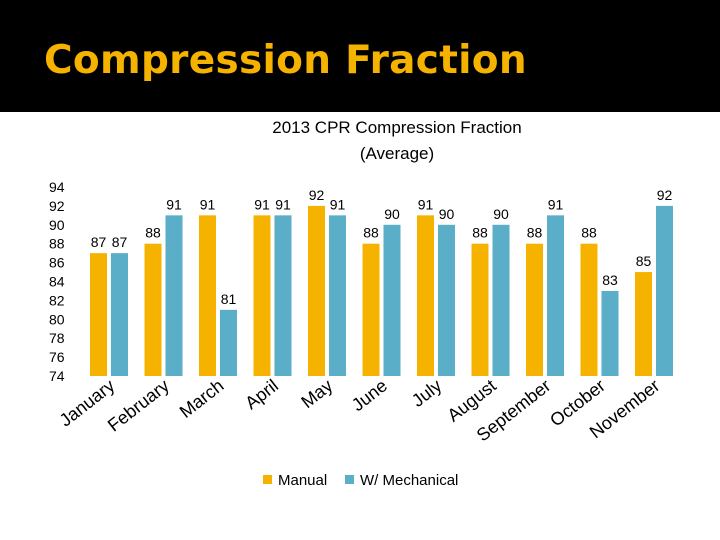 The image size is (720, 540). I want to click on bar-manual-august, so click(480, 309).